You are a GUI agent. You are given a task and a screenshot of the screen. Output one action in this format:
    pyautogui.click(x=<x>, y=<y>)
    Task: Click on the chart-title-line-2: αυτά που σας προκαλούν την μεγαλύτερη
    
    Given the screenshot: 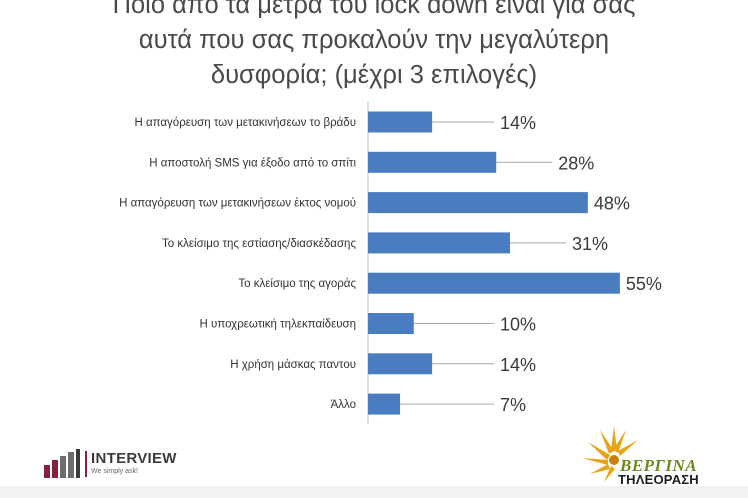 What is the action you would take?
    pyautogui.click(x=374, y=40)
    